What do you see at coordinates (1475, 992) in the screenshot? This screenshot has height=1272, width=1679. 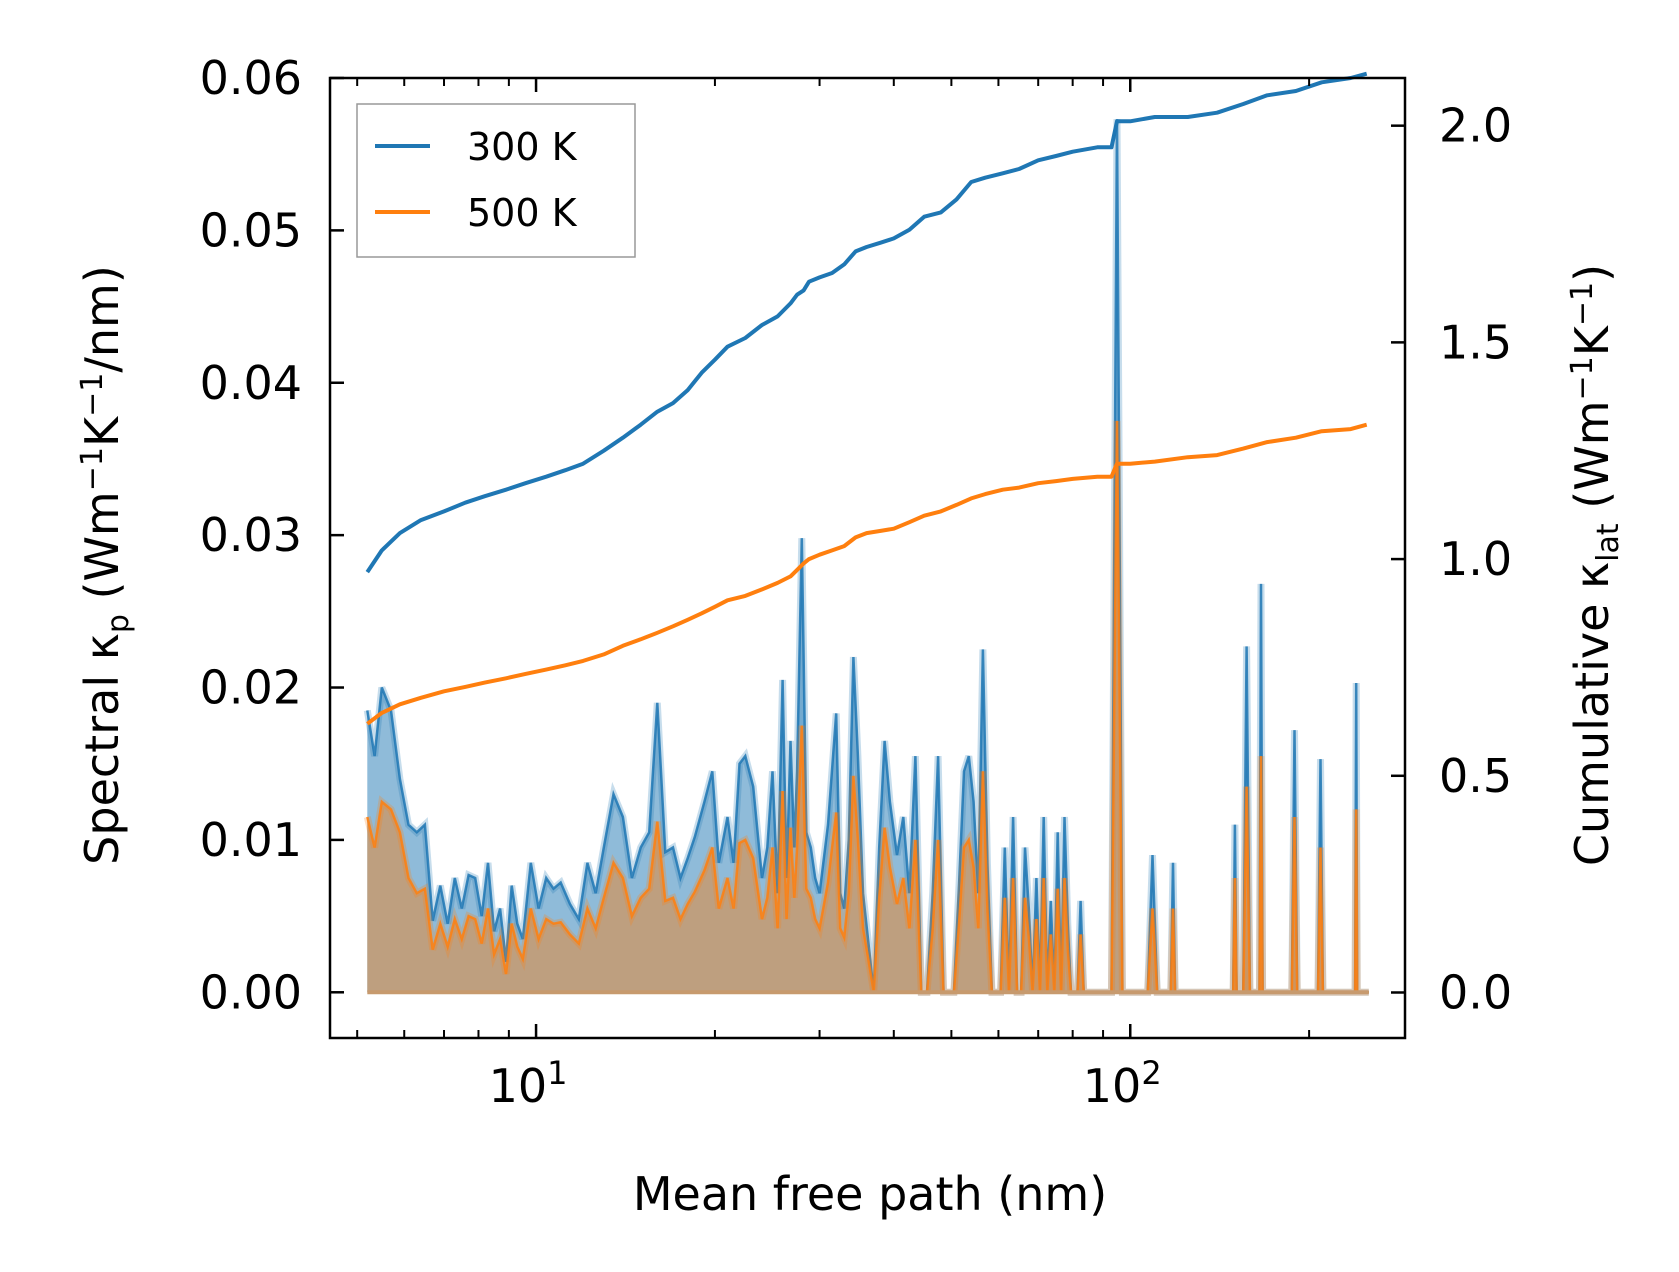 I see `y-right-tick-label: 0.0` at bounding box center [1475, 992].